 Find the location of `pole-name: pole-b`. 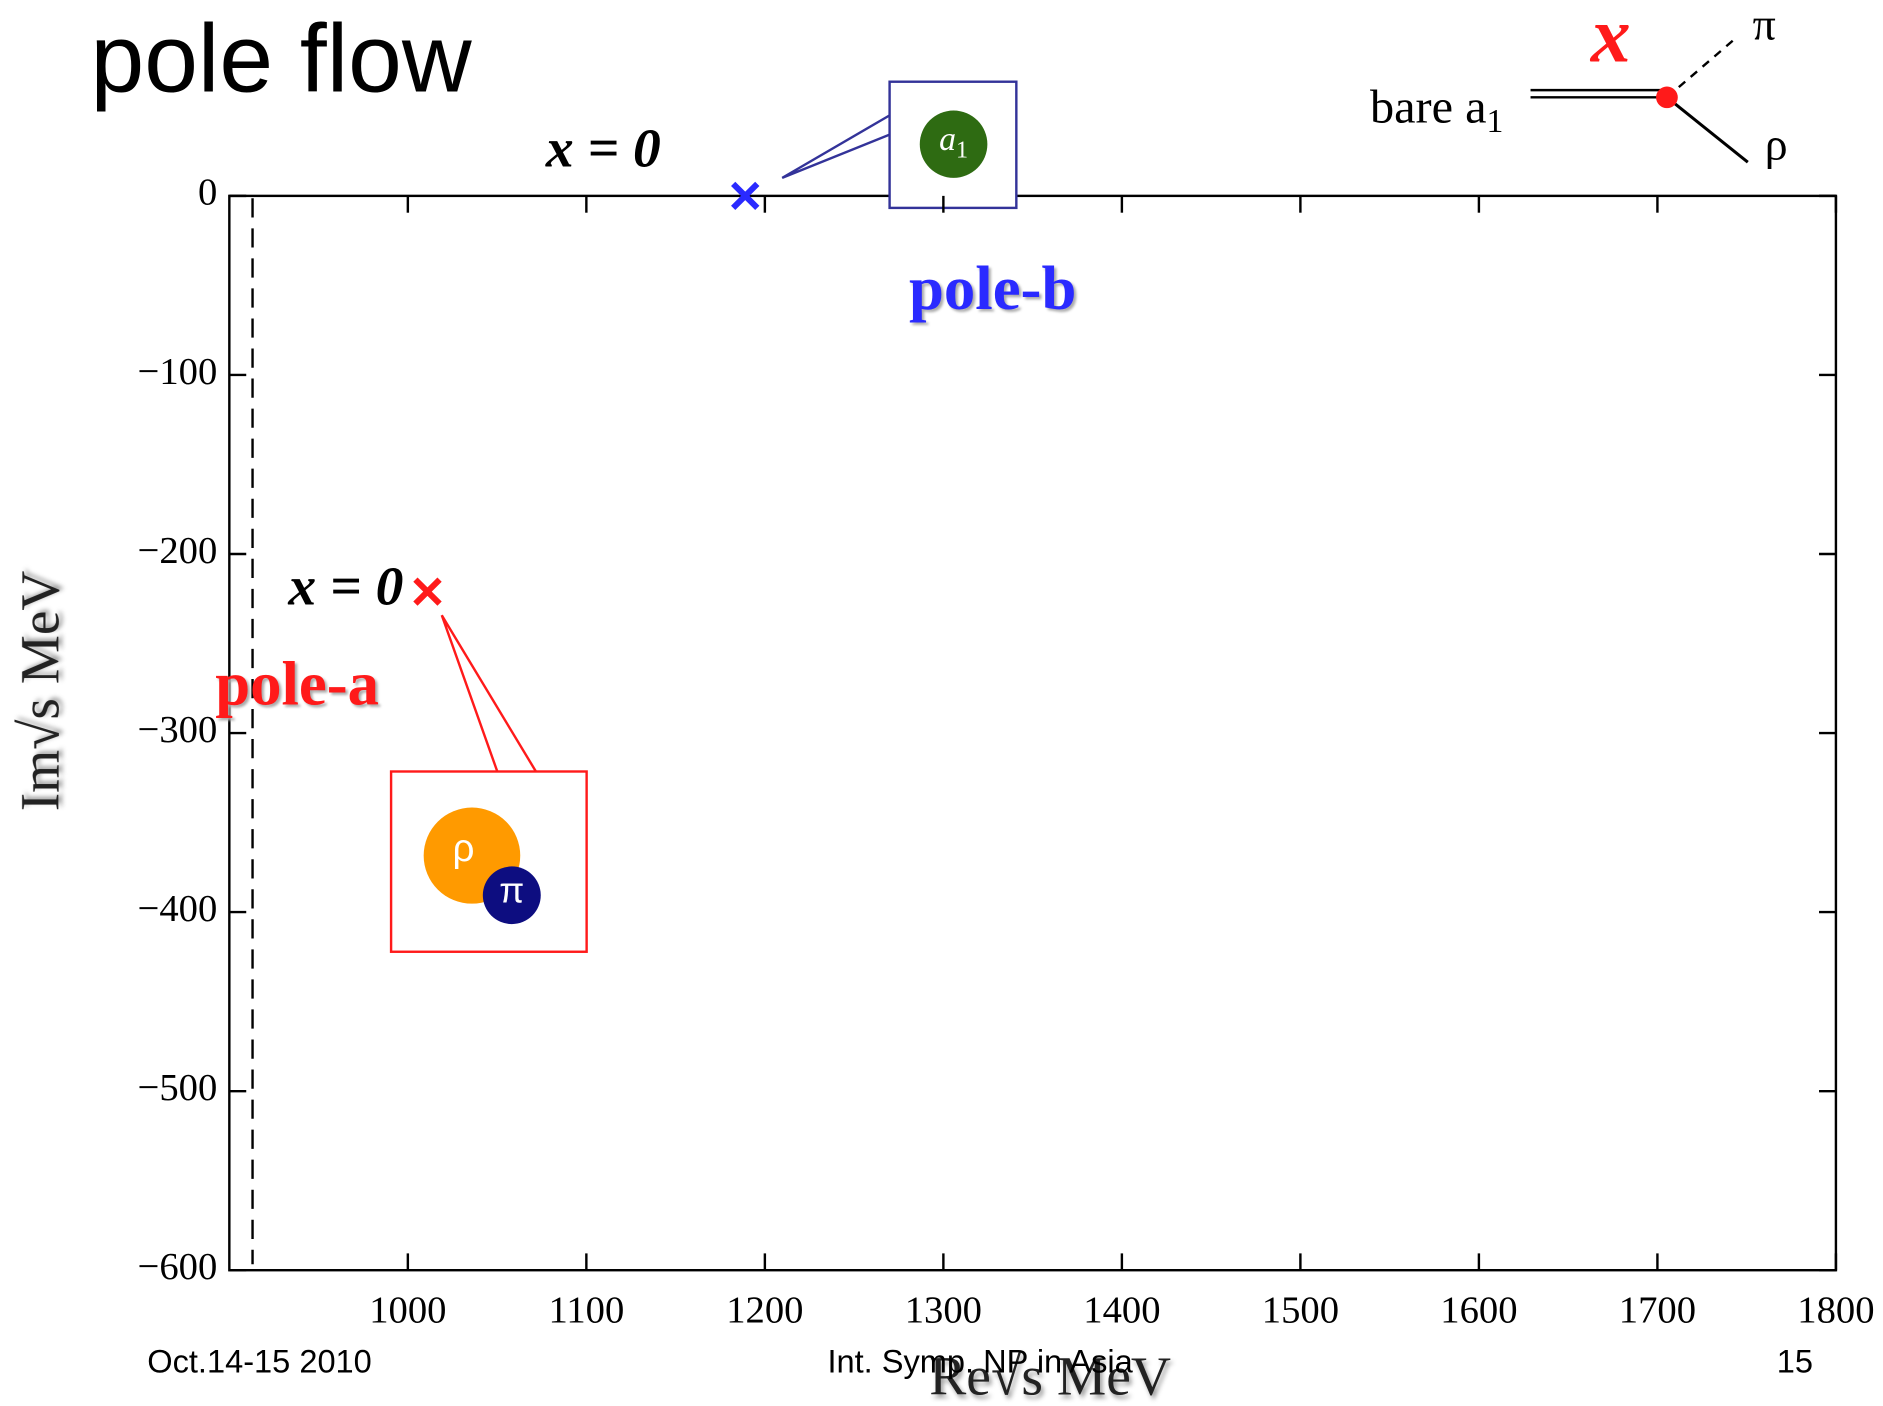

pole-name: pole-b is located at coordinates (992, 288).